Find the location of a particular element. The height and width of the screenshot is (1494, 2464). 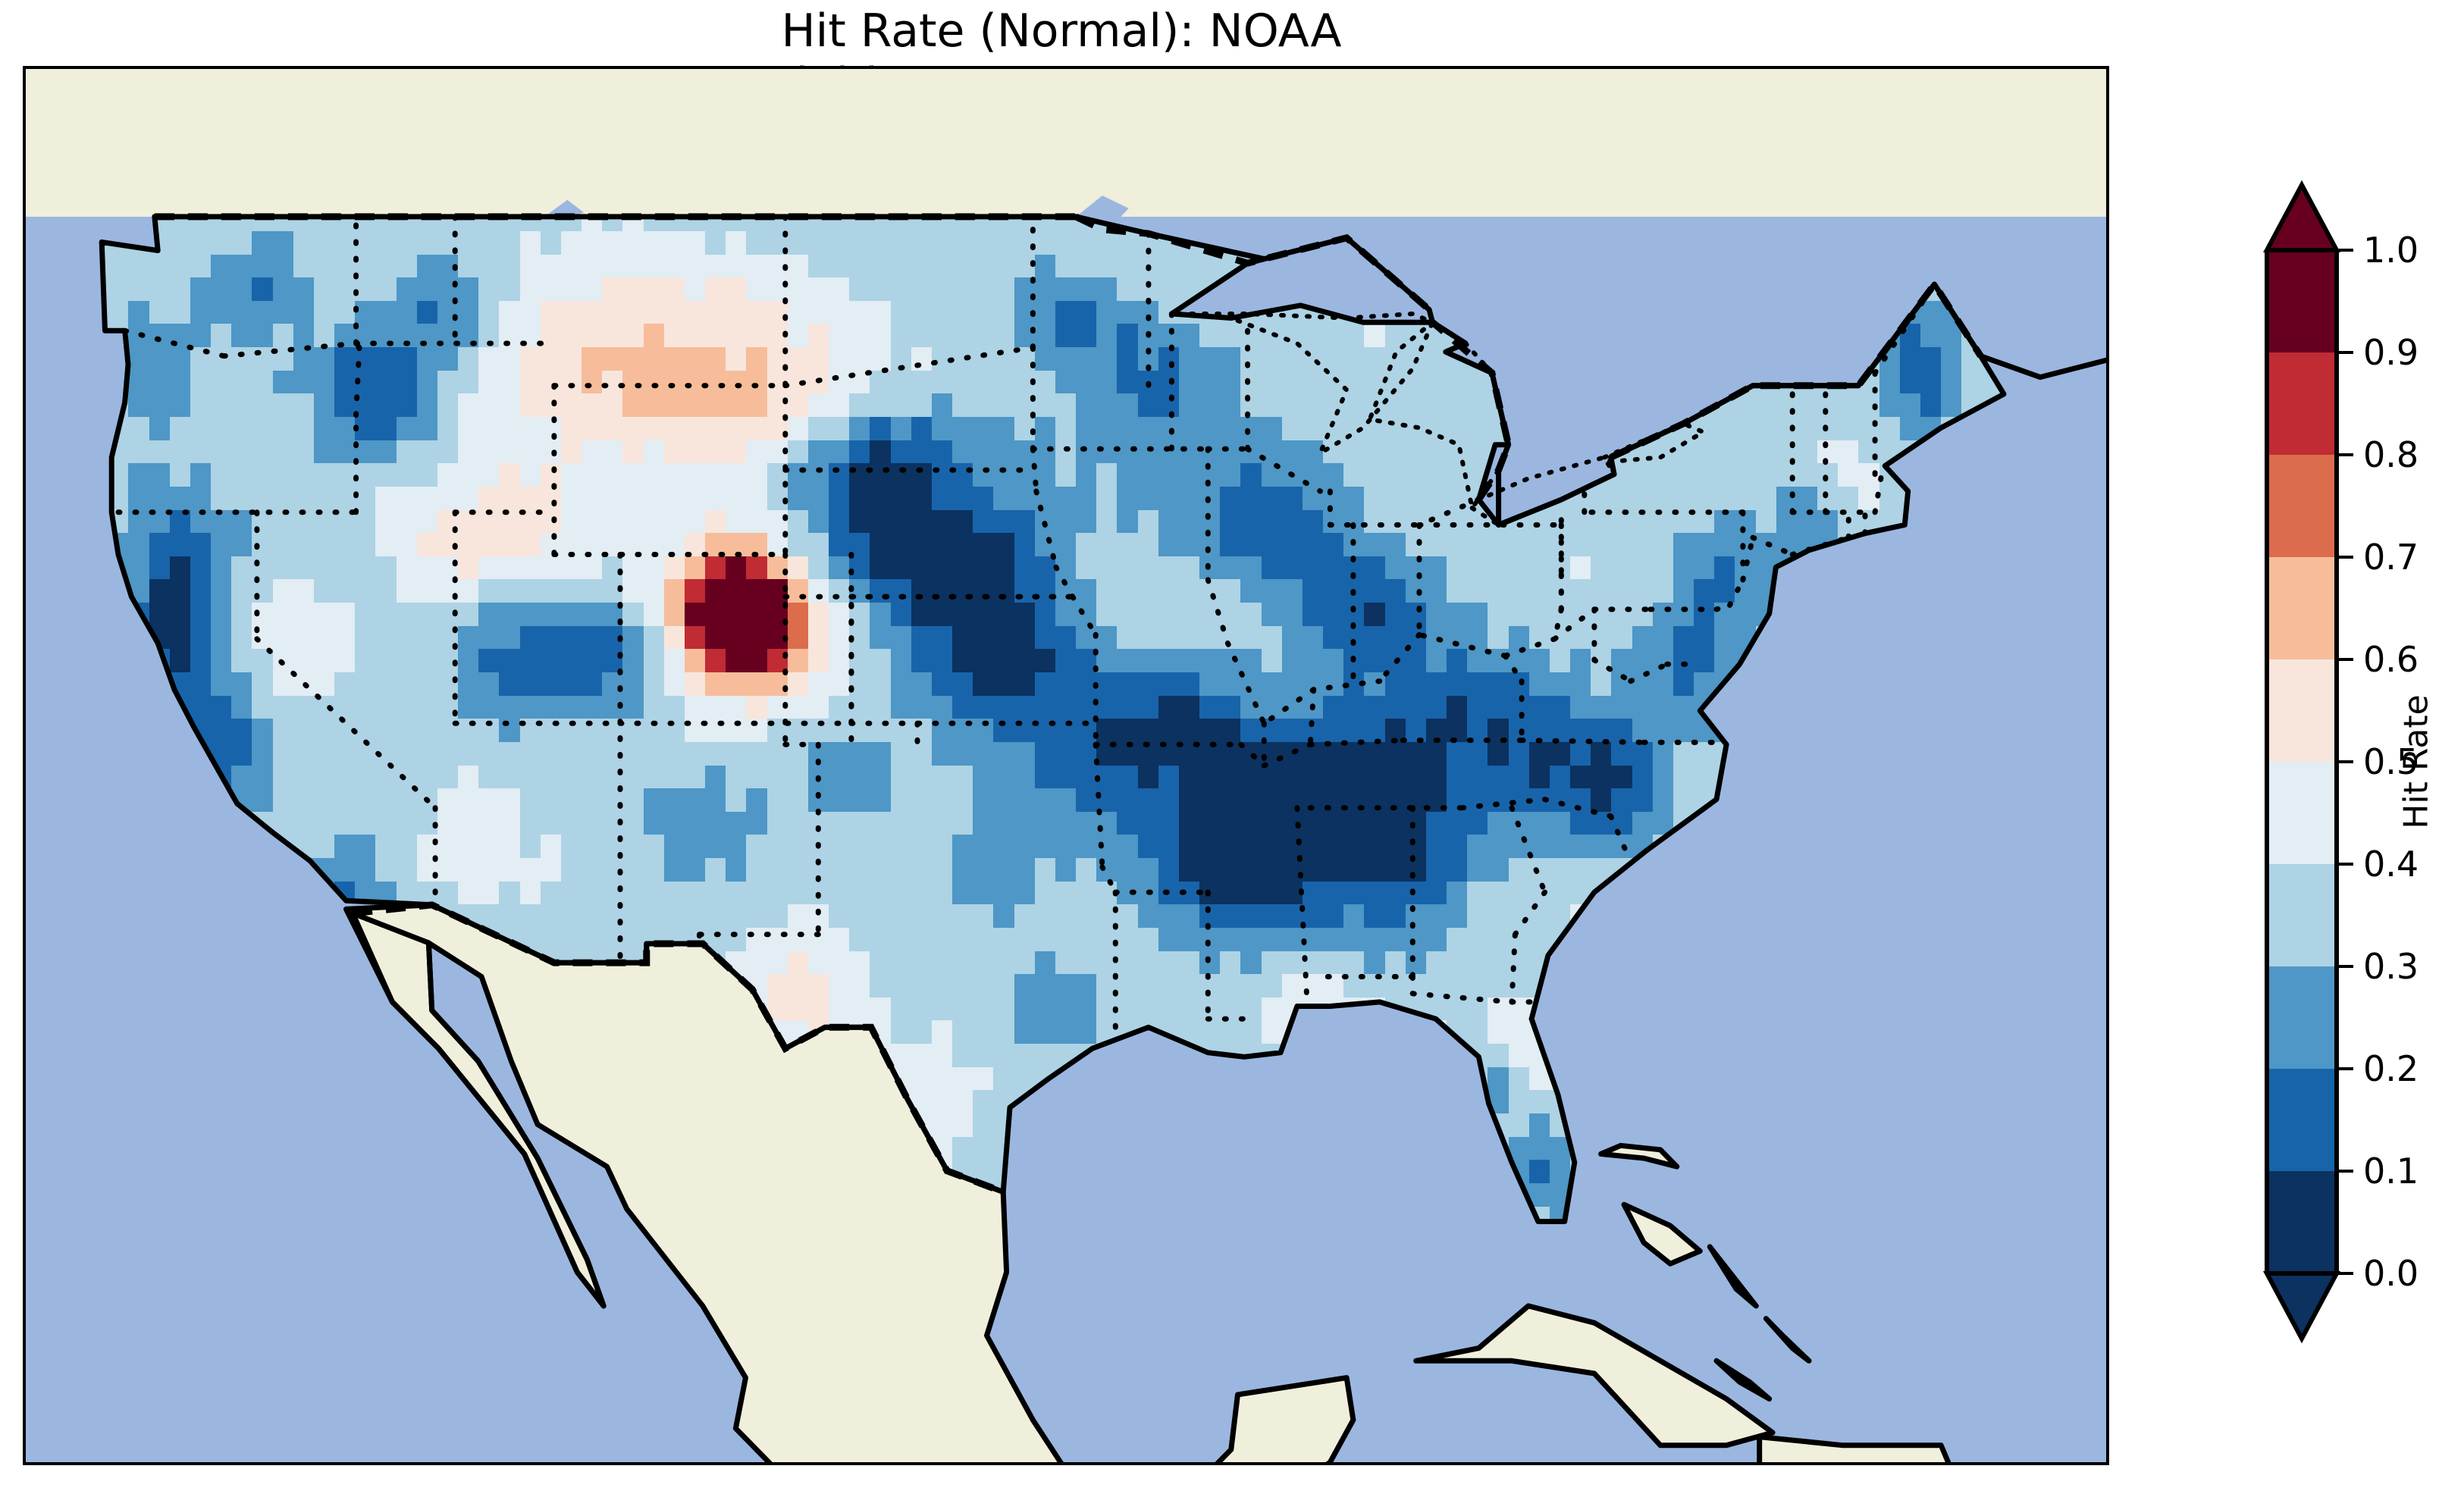

colorbar-tick-label: 0.9 is located at coordinates (2391, 352).